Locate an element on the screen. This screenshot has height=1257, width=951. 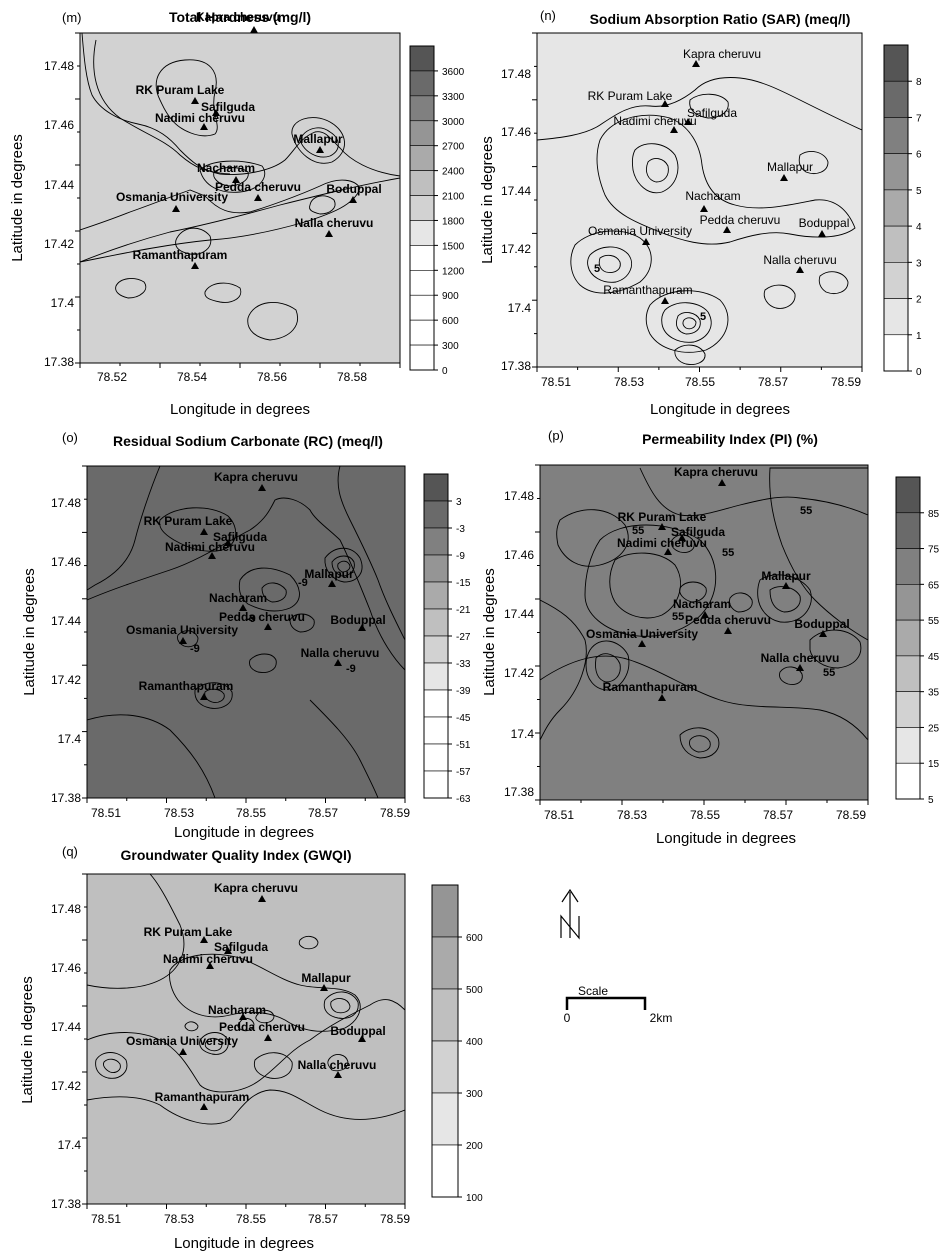
site-osmania-university: Osmania University is located at coordinates (640, 234).